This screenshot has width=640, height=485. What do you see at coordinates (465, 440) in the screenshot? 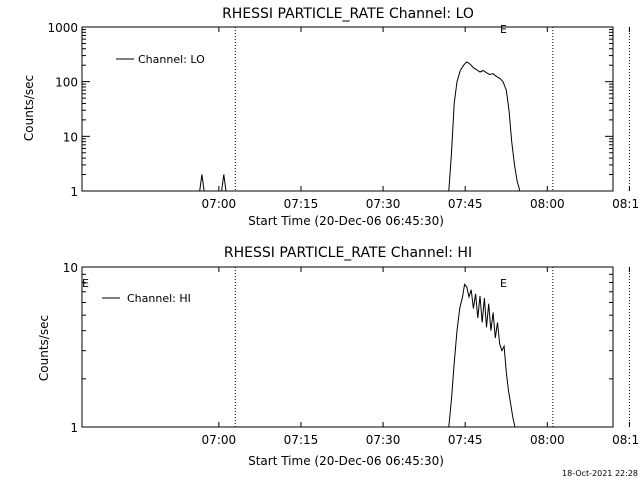
I see `panel-hi-xtick-label-3: 07:45` at bounding box center [465, 440].